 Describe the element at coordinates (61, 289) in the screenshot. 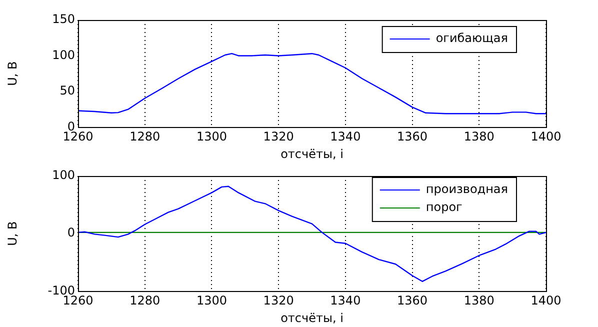

I see `y-tick-label: -100` at that location.